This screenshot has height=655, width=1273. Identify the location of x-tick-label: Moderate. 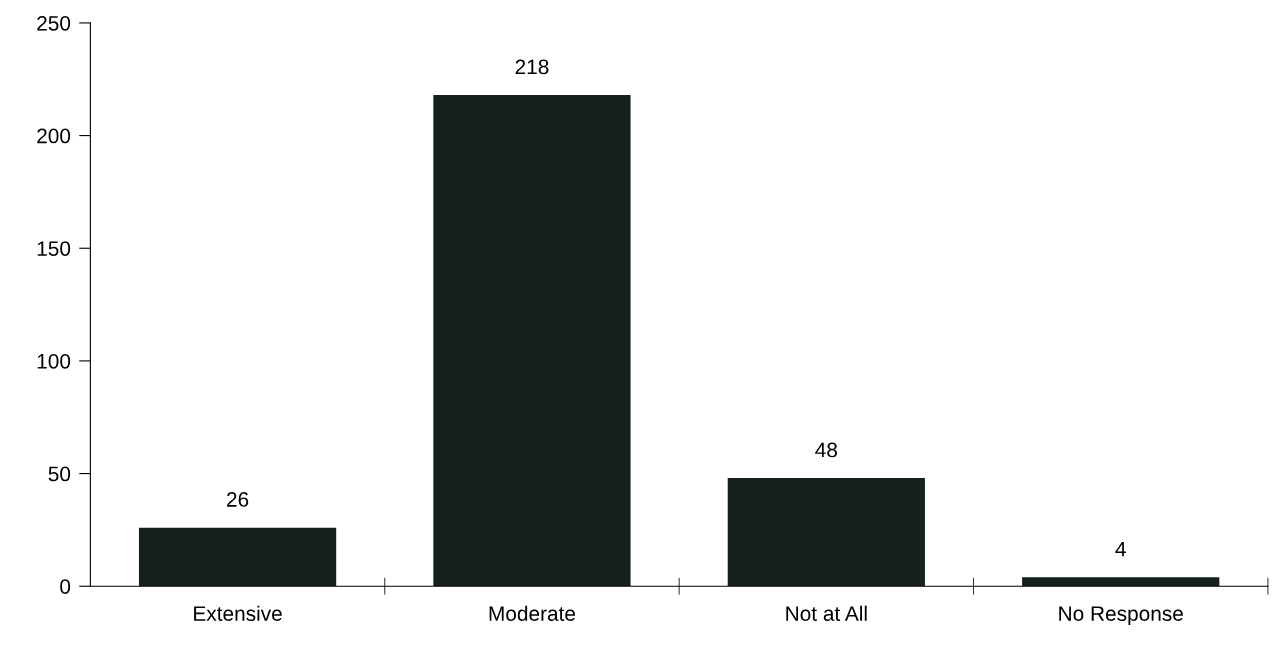
(532, 613).